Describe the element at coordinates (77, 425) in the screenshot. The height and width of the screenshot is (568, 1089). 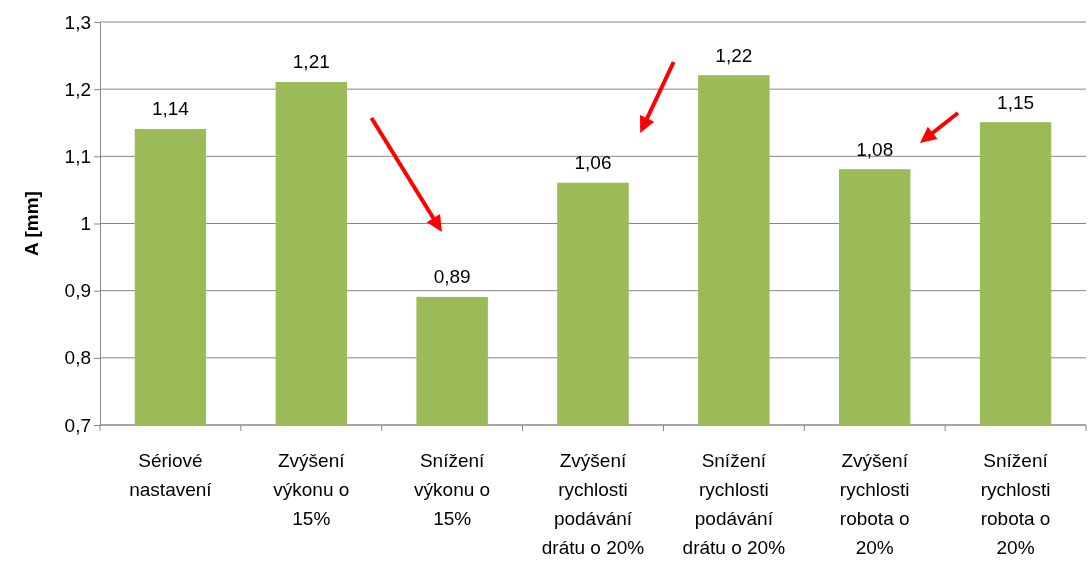
I see `y-tick-label: 0,7` at that location.